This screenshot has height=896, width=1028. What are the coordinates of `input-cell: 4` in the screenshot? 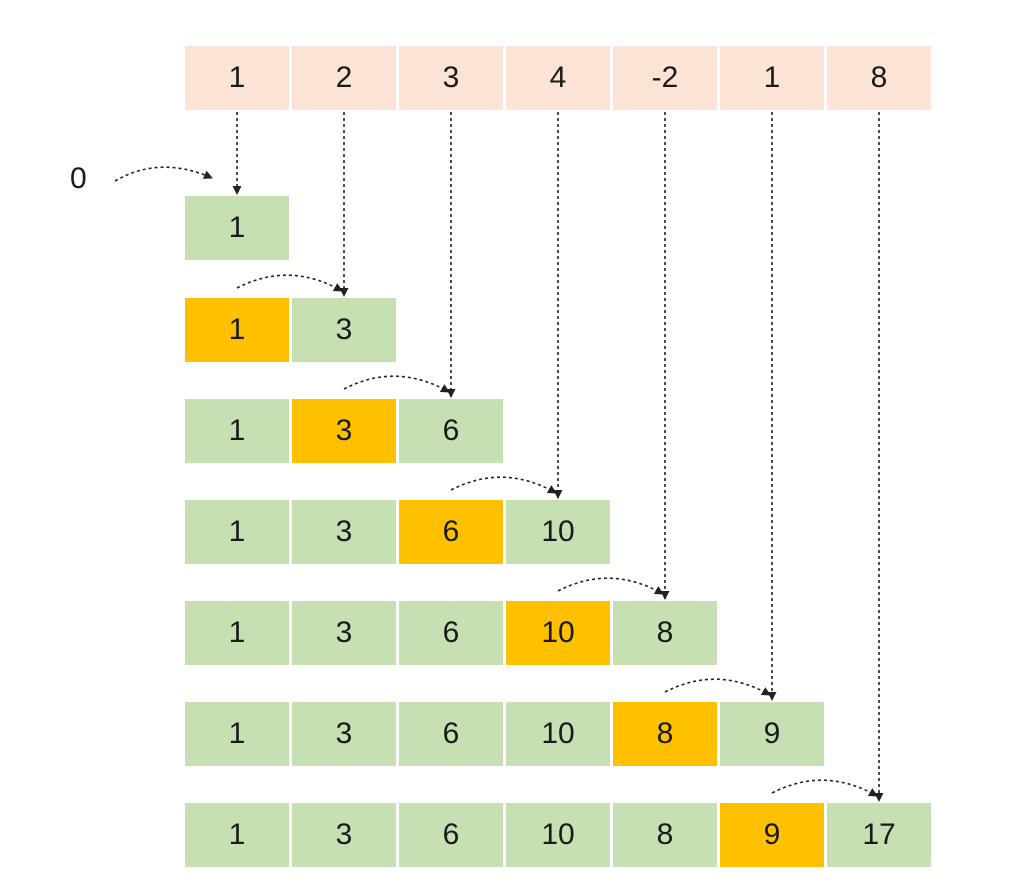 It's located at (558, 78).